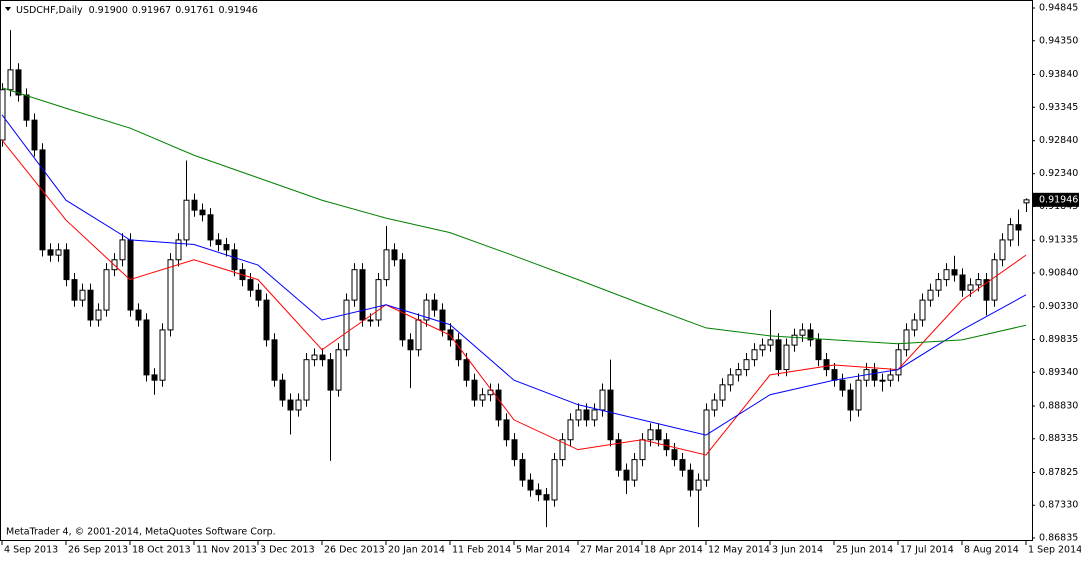  I want to click on chart-header: USDCHF,Daily 0.91900 0.91967 0.91761 0.91946, so click(137, 10).